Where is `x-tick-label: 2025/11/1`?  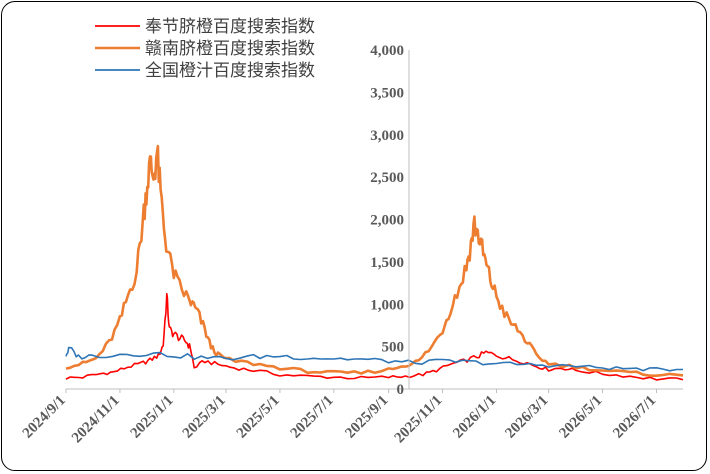
x-tick-label: 2025/11/1 is located at coordinates (419, 420).